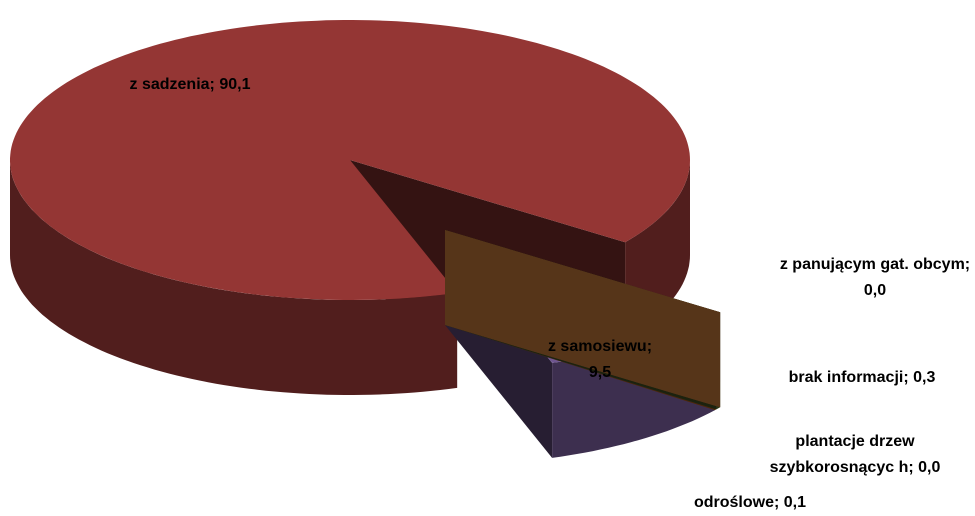 The height and width of the screenshot is (516, 975). What do you see at coordinates (924, 377) in the screenshot?
I see `label-value: 0,3` at bounding box center [924, 377].